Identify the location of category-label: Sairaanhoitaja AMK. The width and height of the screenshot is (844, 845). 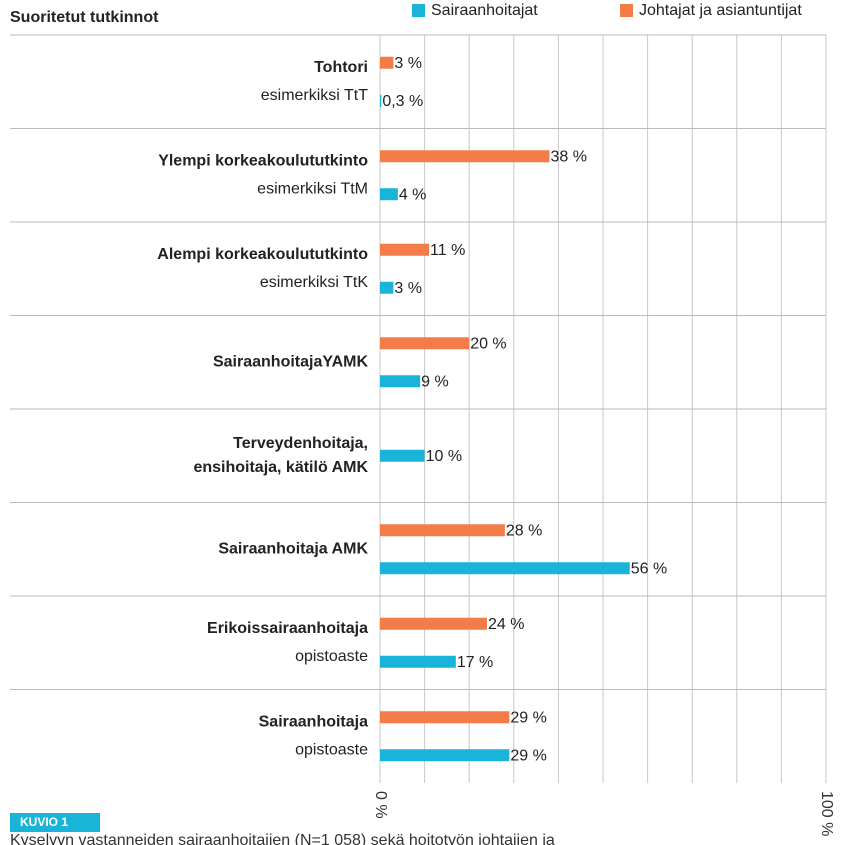
(293, 548).